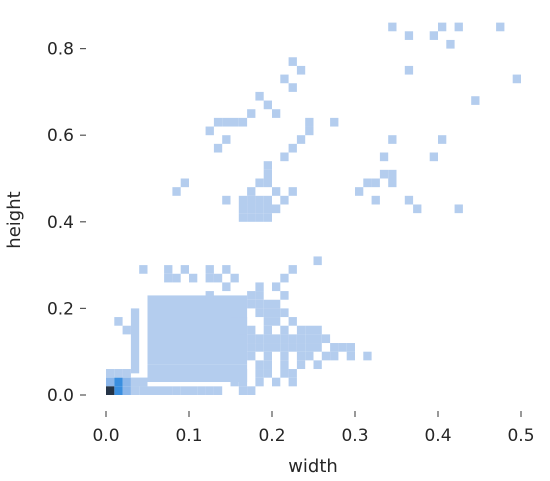  I want to click on x-tick-label: 0.4, so click(437, 436).